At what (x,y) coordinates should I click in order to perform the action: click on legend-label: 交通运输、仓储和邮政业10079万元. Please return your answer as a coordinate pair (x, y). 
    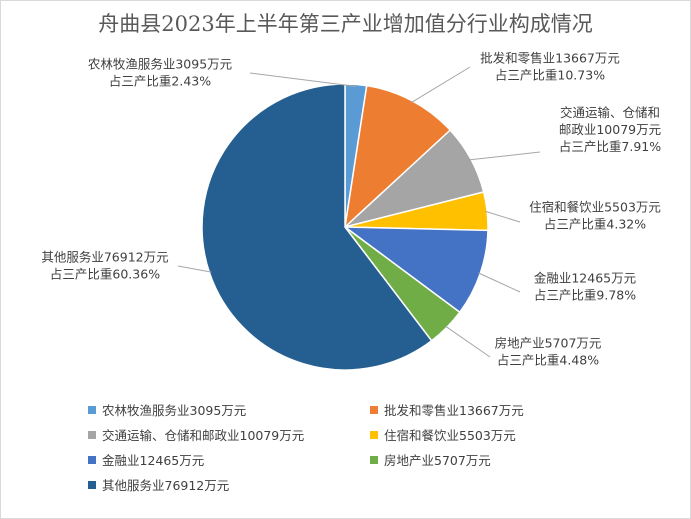
    Looking at the image, I should click on (203, 435).